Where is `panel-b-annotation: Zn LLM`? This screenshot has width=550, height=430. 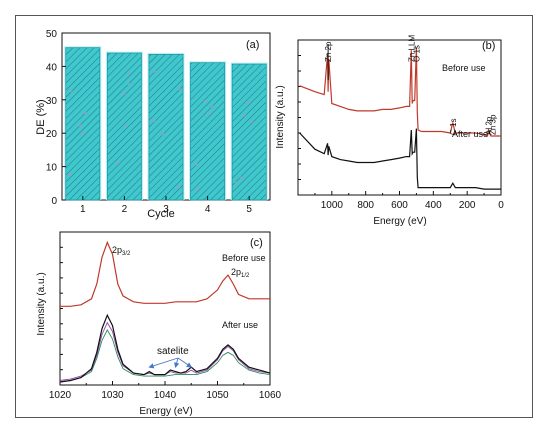 panel-b-annotation: Zn LLM is located at coordinates (411, 48).